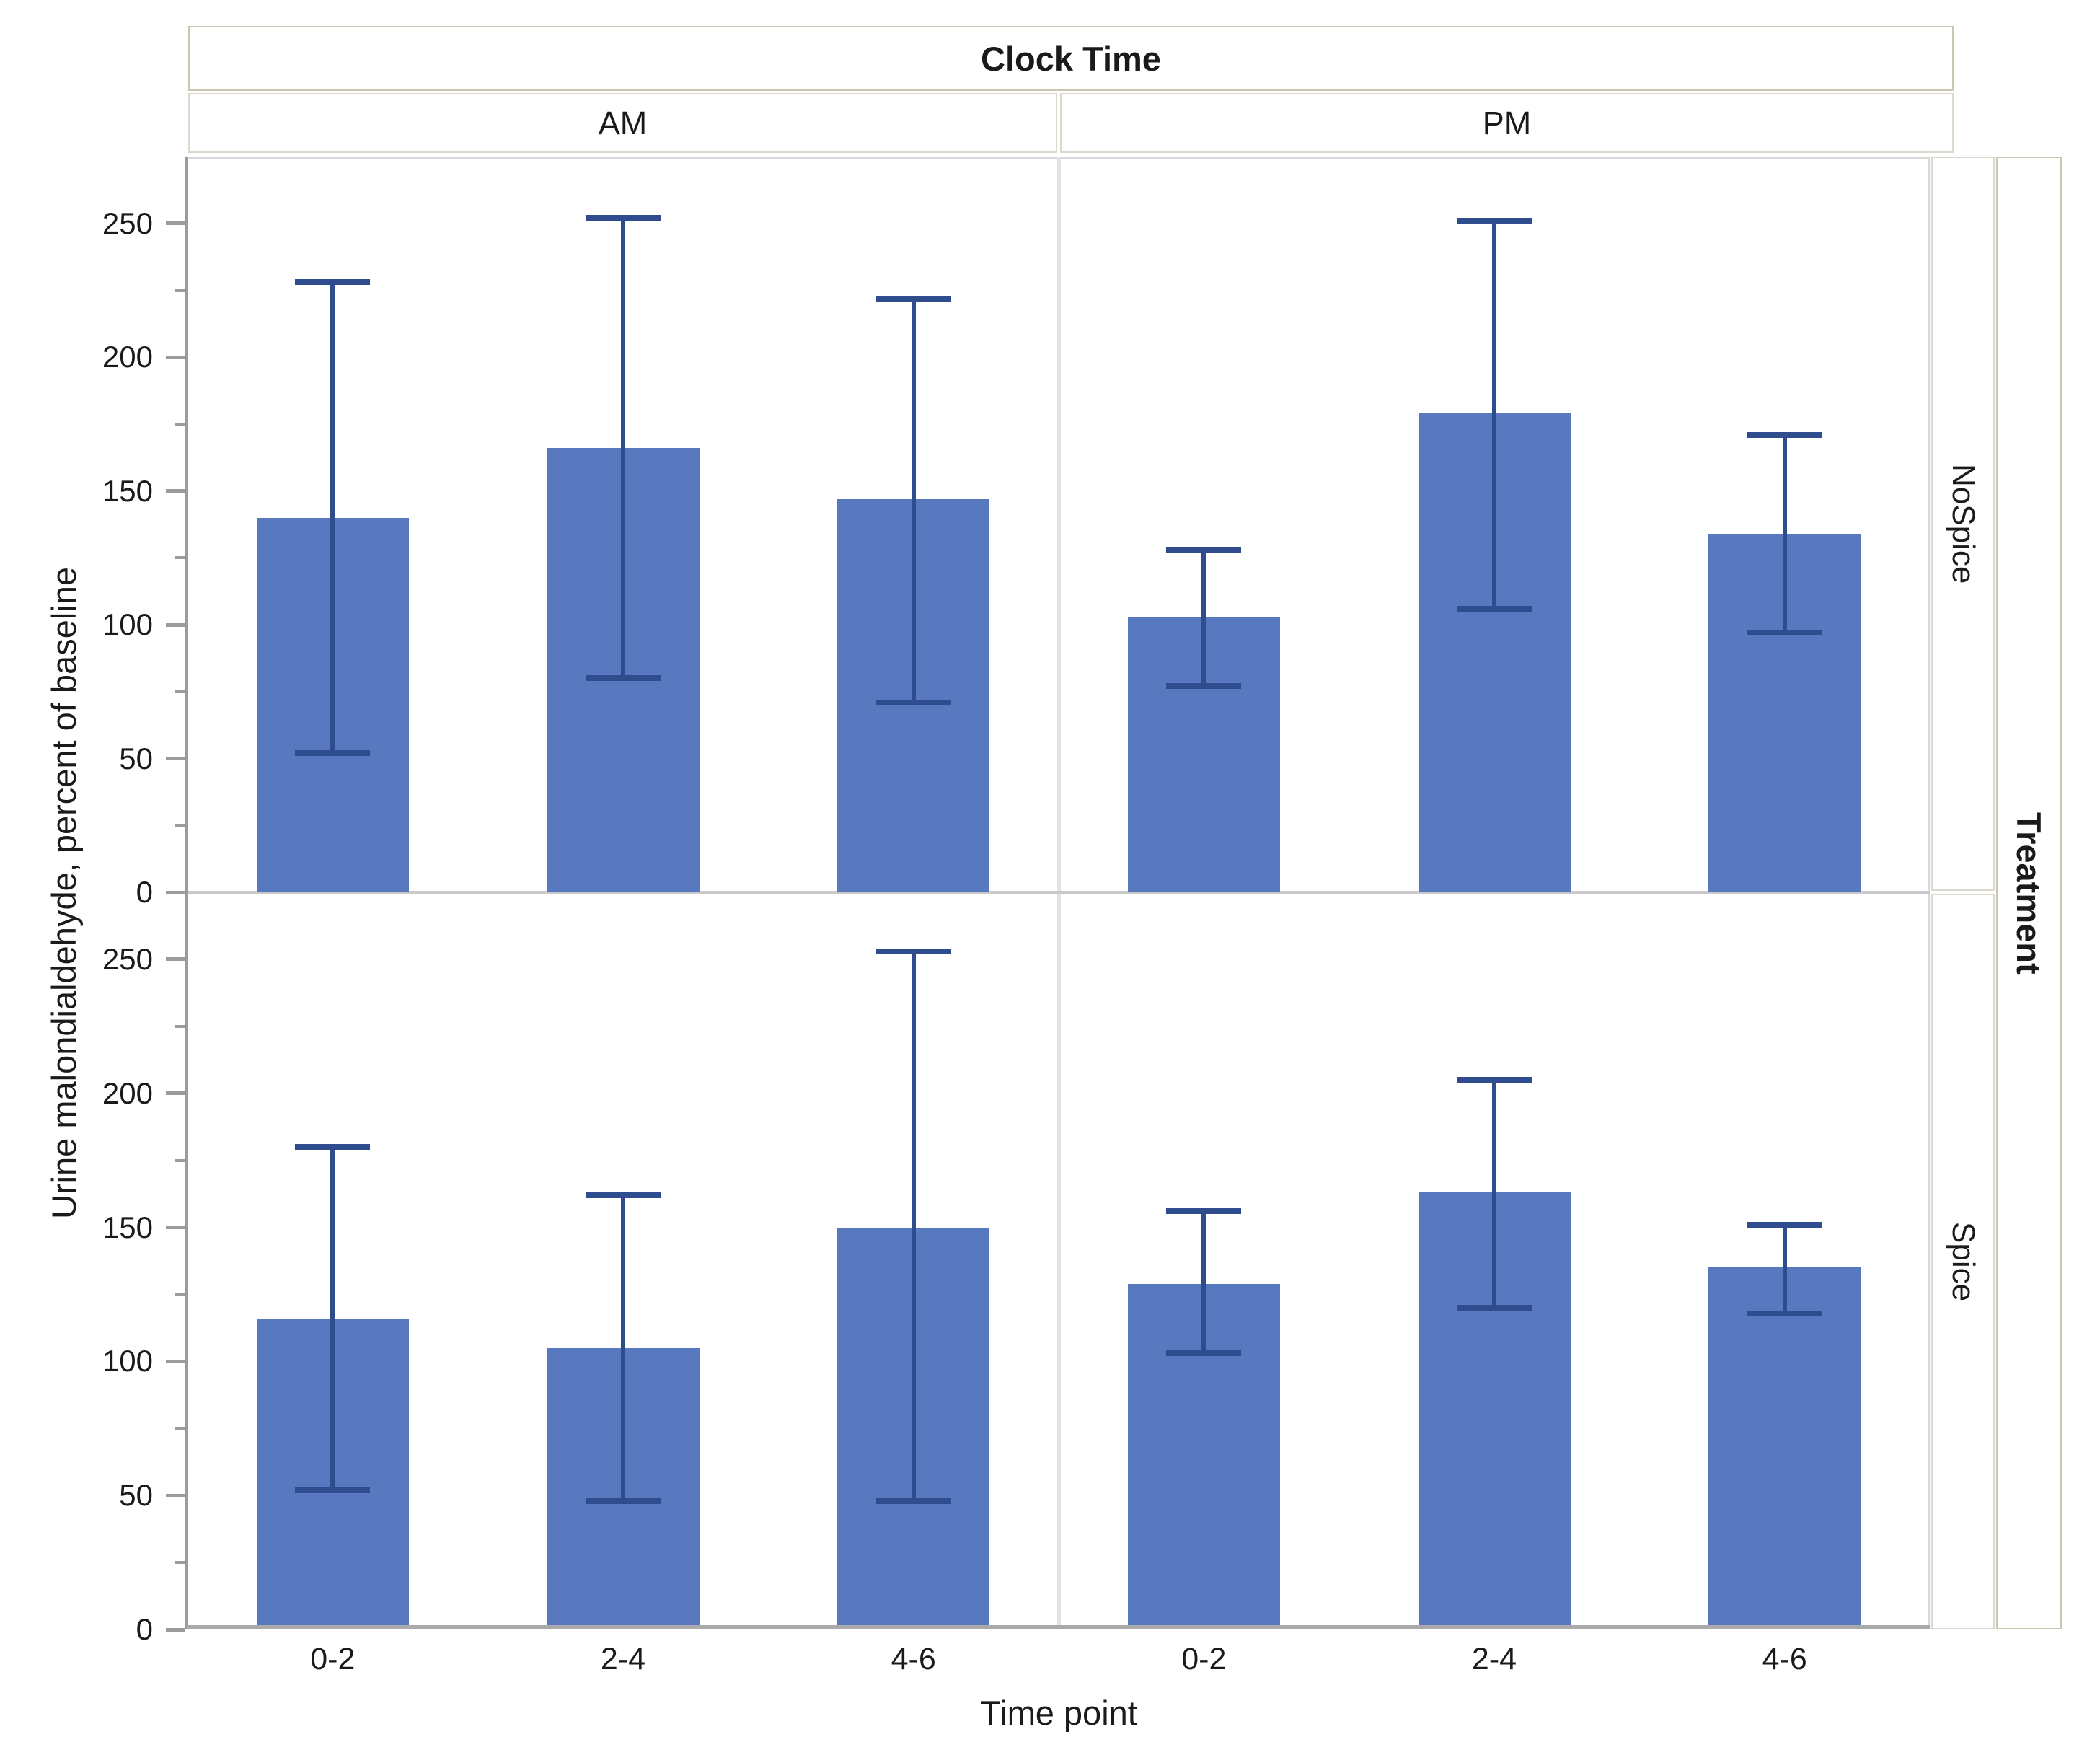 This screenshot has width=2100, height=1755. Describe the element at coordinates (1059, 1627) in the screenshot. I see `x-axis-baseline` at that location.